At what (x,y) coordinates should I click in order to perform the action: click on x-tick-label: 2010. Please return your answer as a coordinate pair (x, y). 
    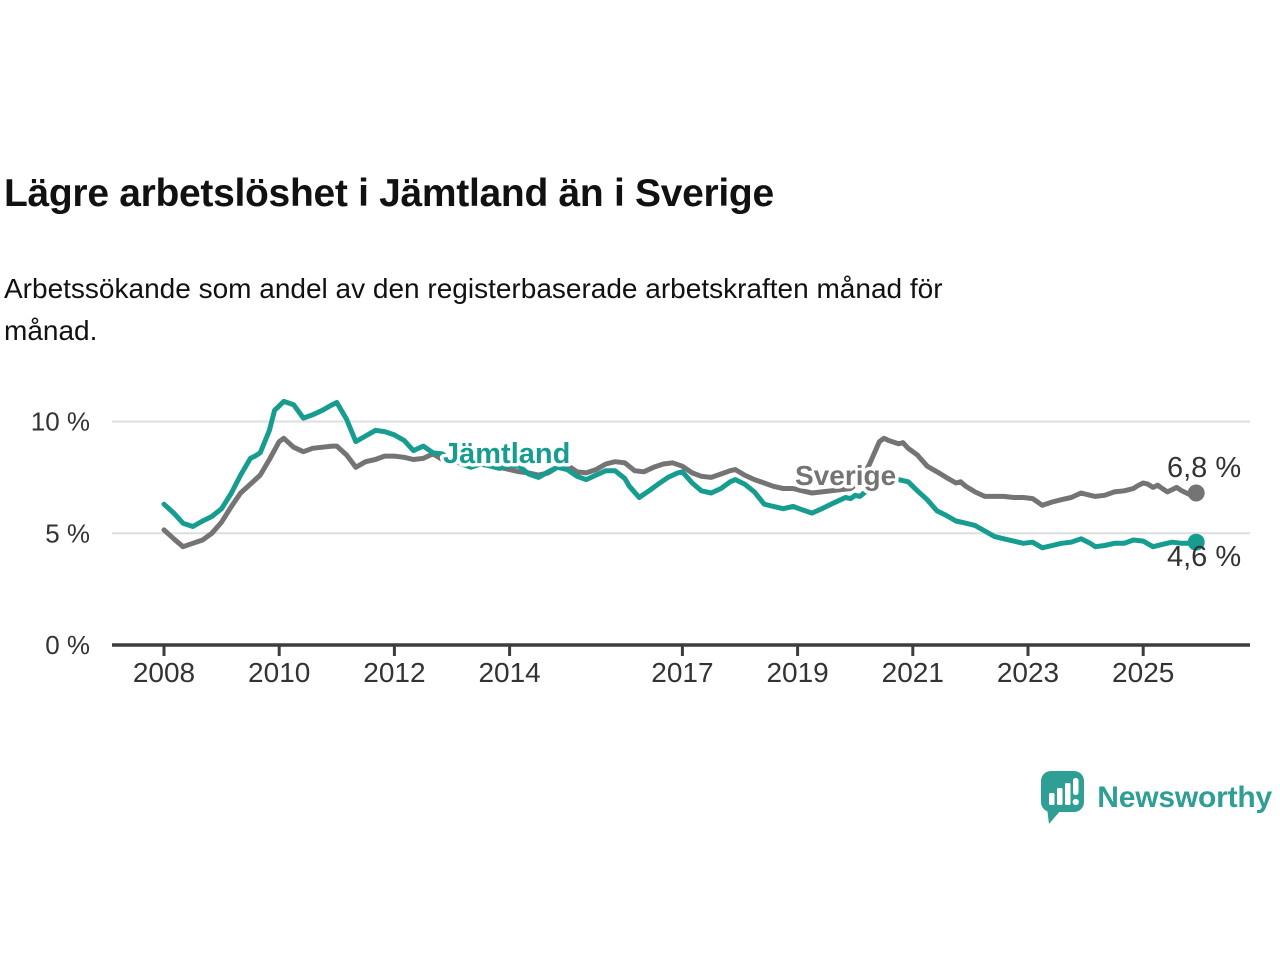
    Looking at the image, I should click on (279, 672).